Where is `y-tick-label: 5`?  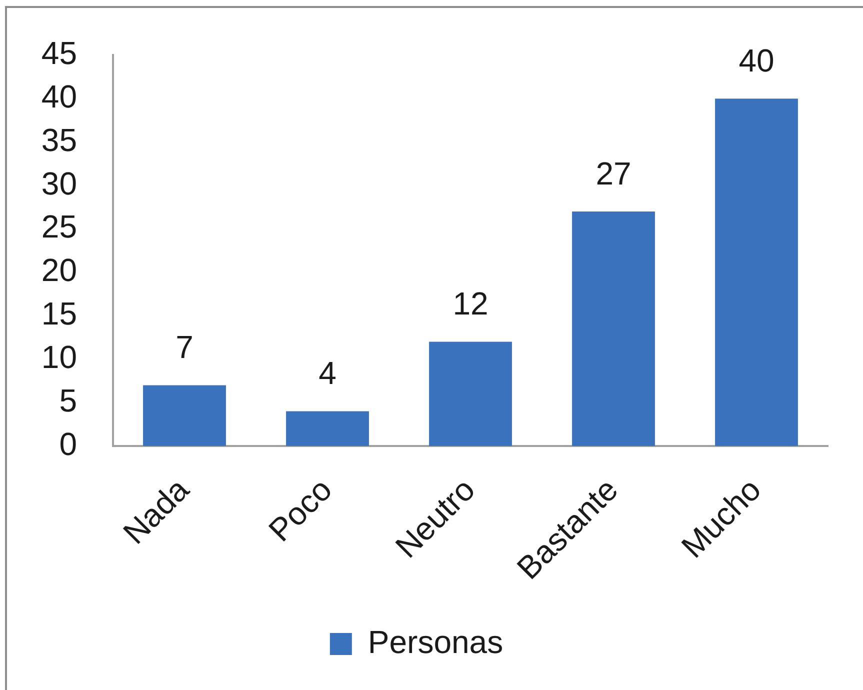
y-tick-label: 5 is located at coordinates (68, 400).